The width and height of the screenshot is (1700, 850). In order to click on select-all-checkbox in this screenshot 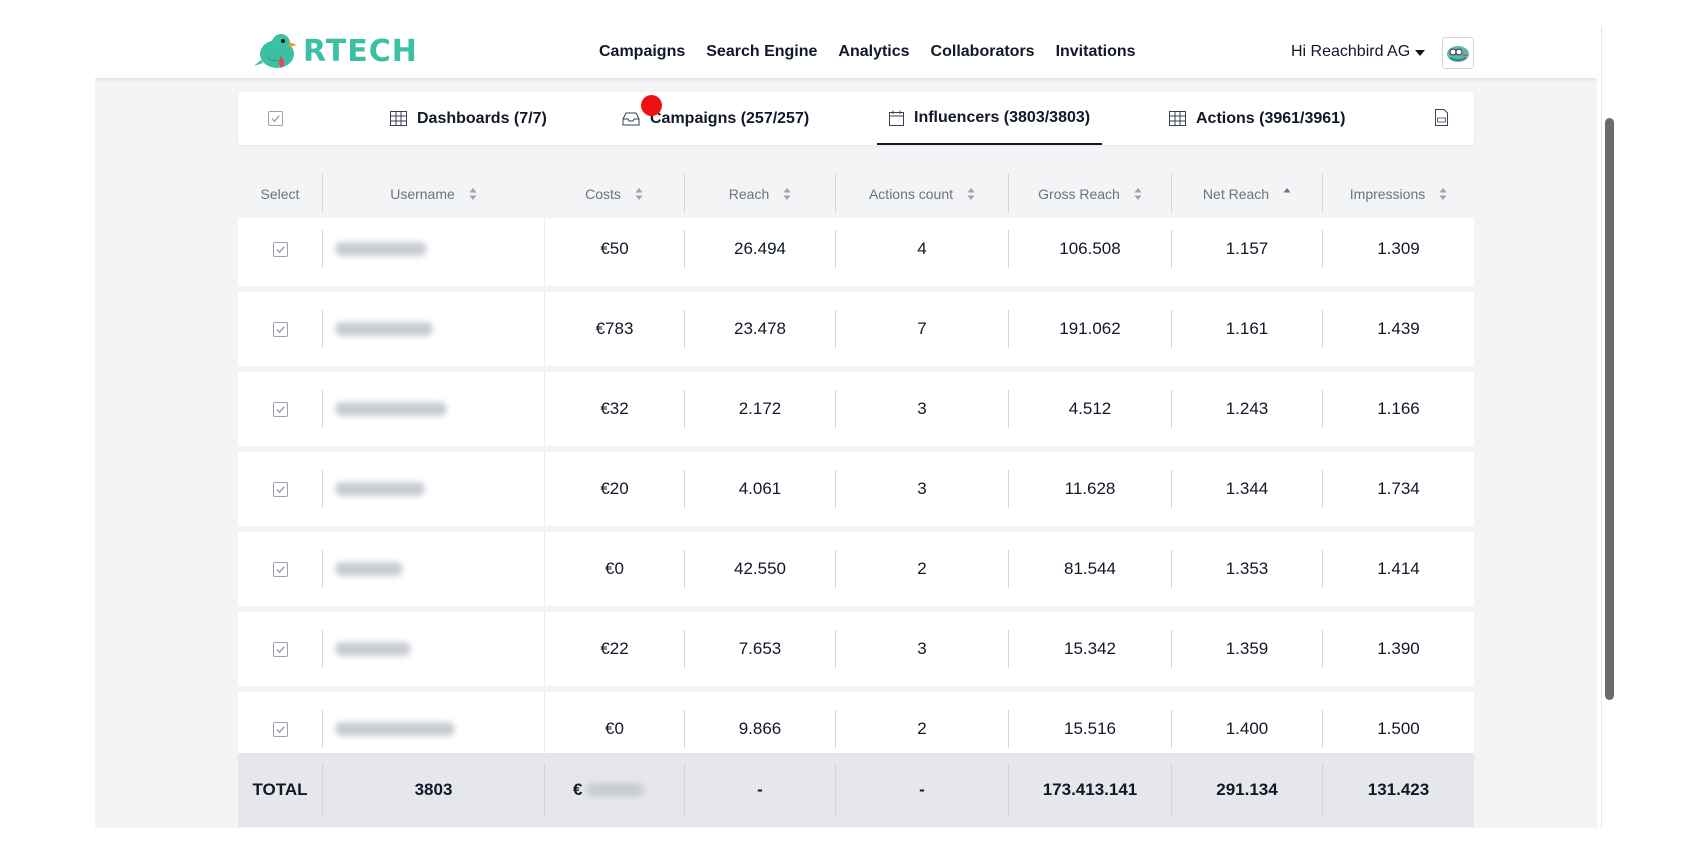, I will do `click(275, 118)`.